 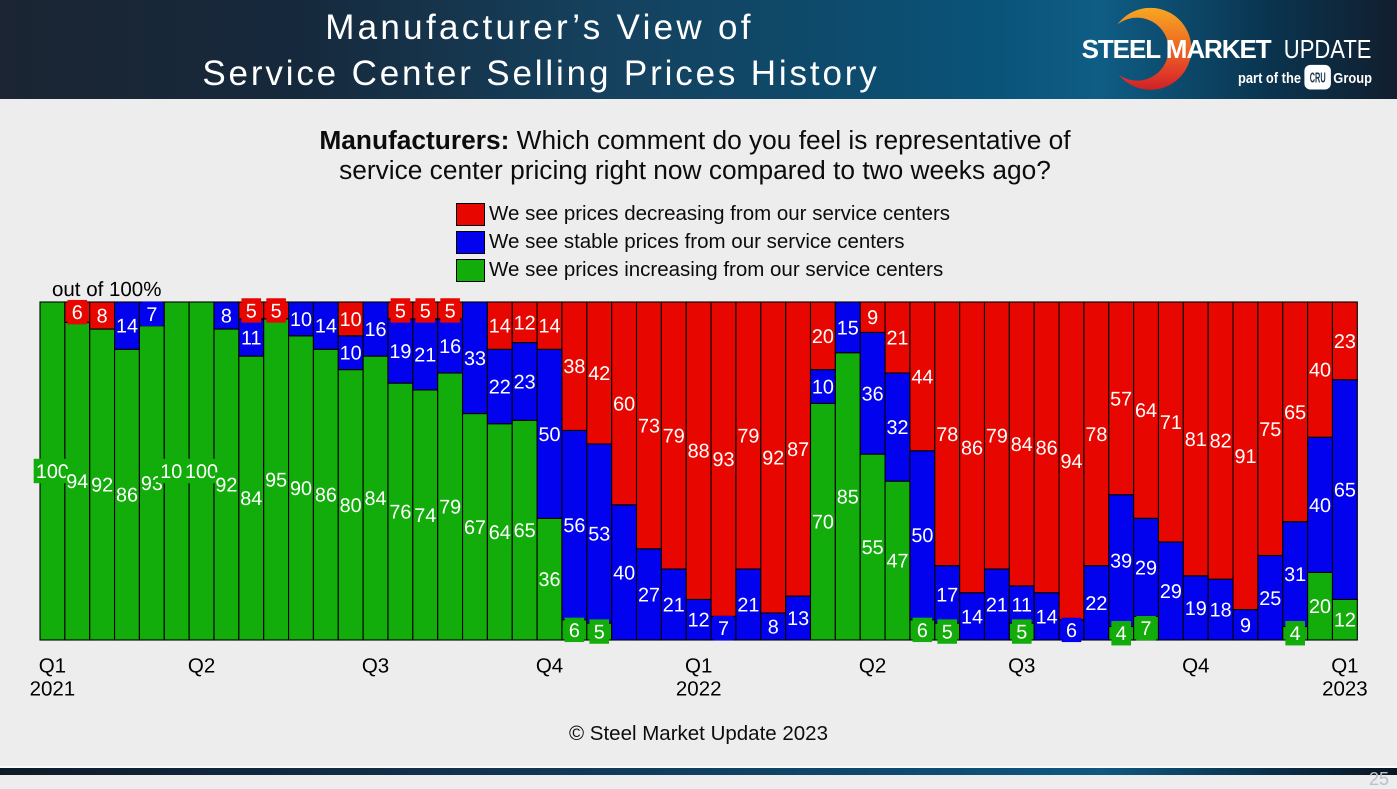 What do you see at coordinates (872, 318) in the screenshot?
I see `svg-text: 9` at bounding box center [872, 318].